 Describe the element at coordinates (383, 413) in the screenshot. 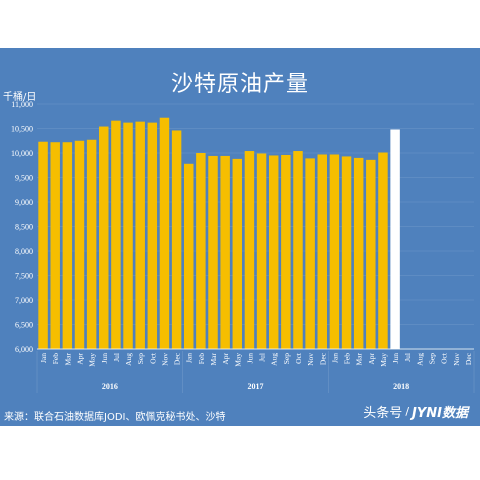

I see `watermark-platform: 头条号` at that location.